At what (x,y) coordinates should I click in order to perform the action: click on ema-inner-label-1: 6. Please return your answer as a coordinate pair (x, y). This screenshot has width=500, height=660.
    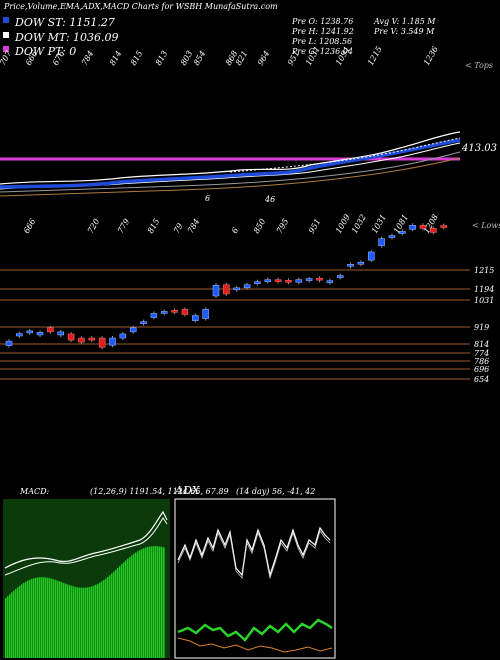
    Looking at the image, I should click on (207, 198).